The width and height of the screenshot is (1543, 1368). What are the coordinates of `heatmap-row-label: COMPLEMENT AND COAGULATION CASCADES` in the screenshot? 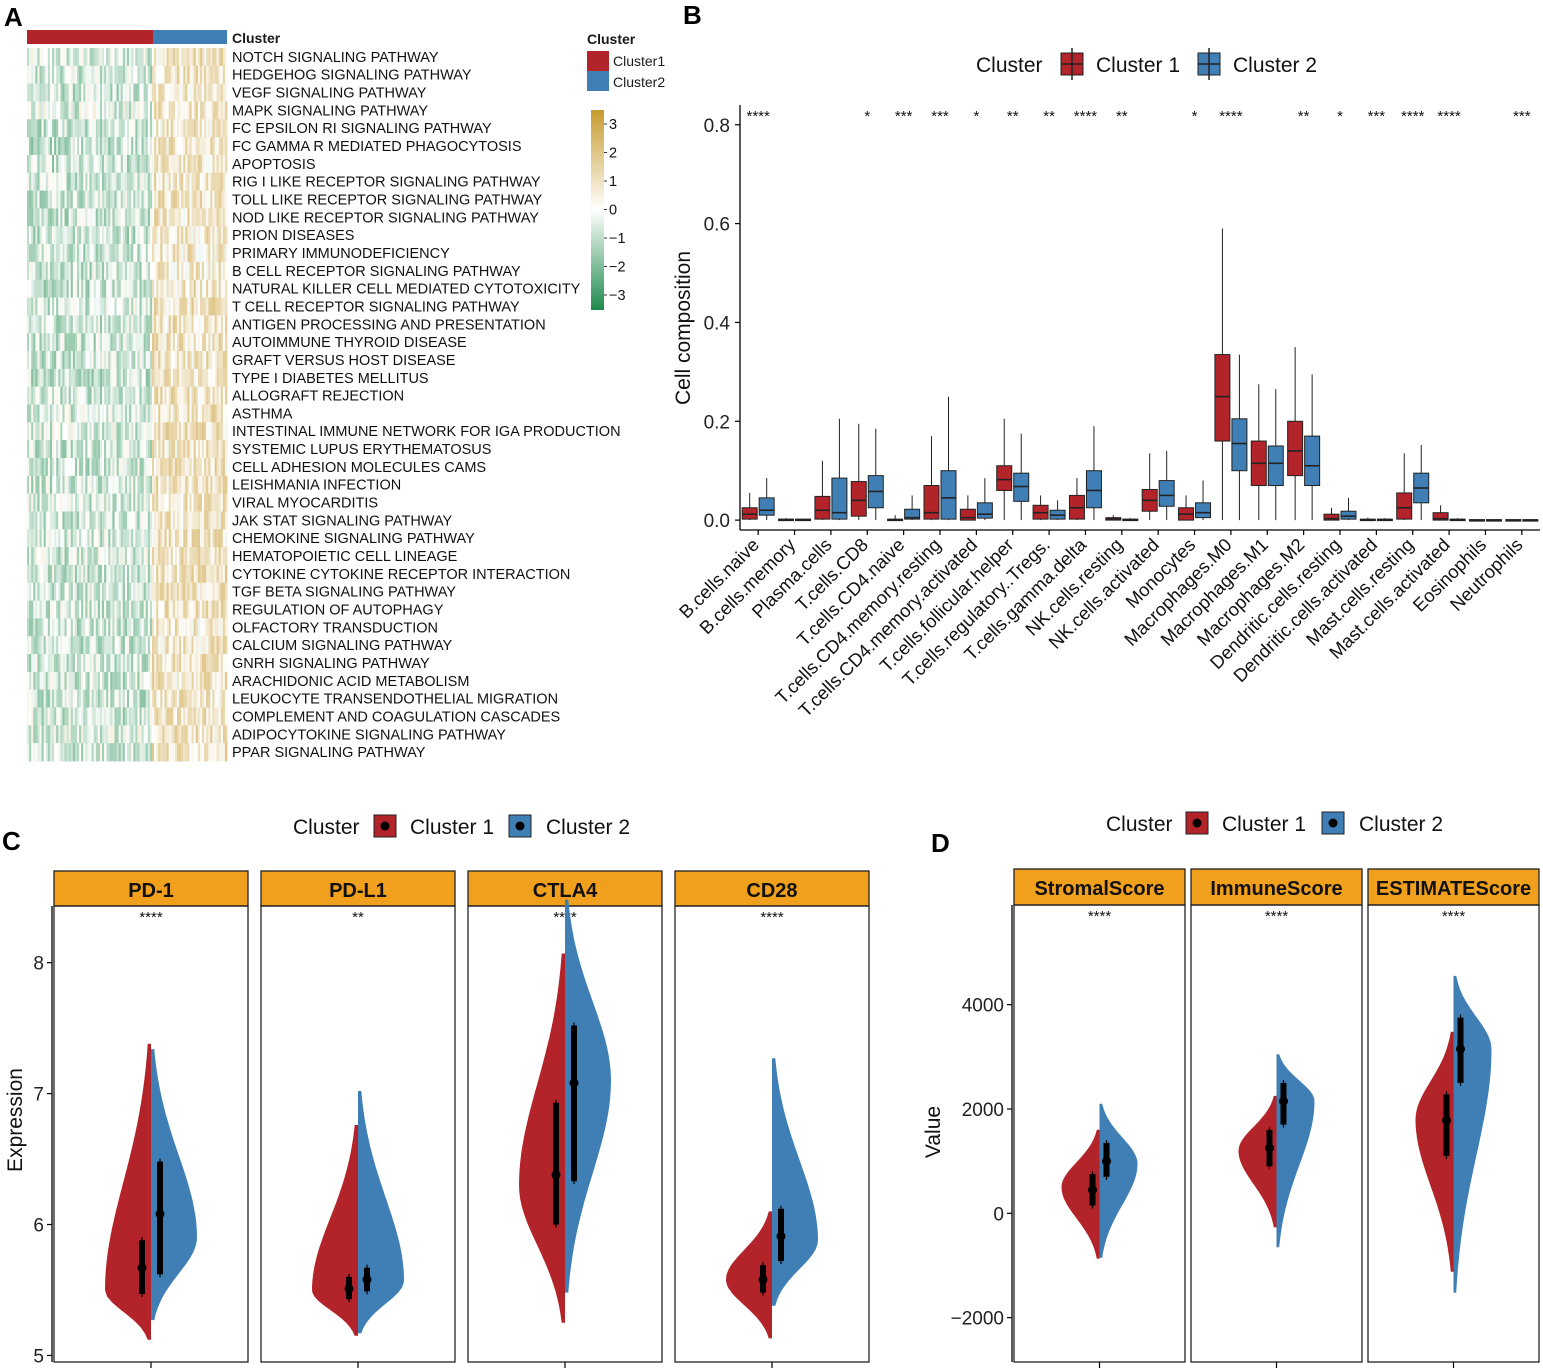 It's located at (396, 717).